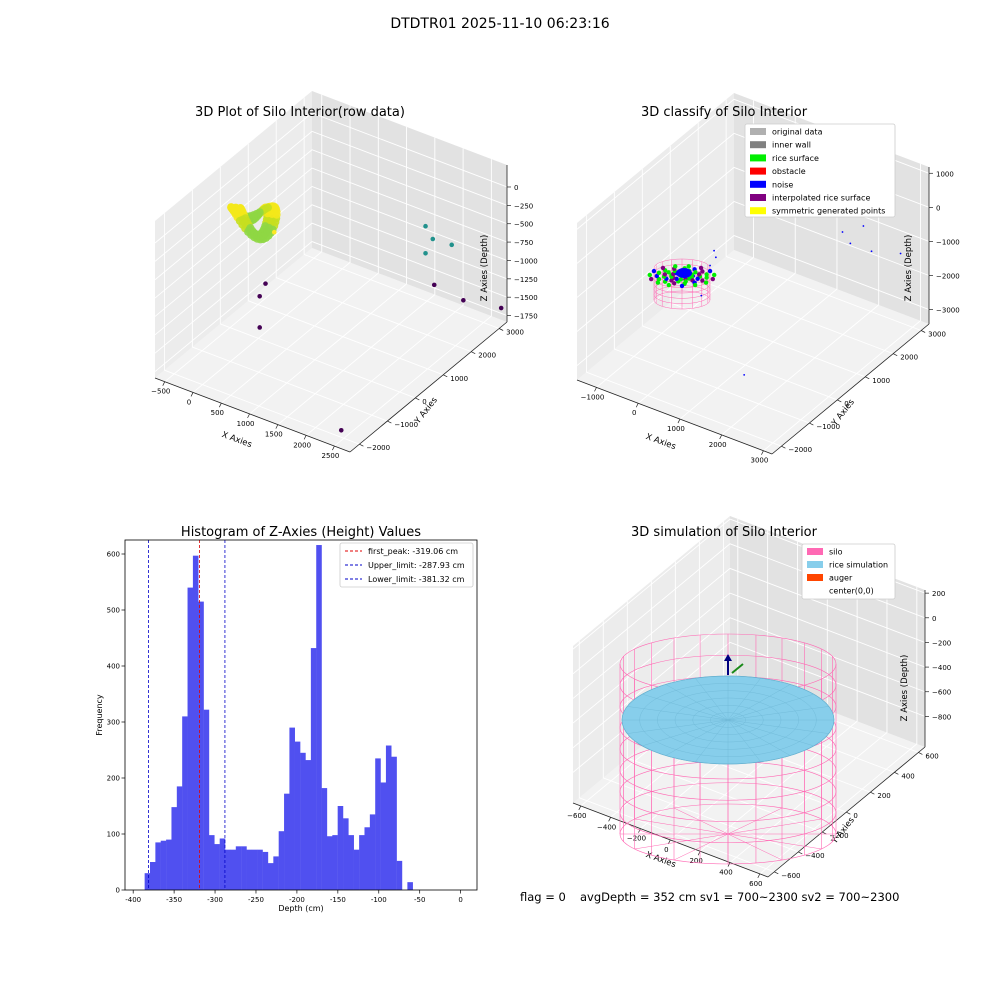 Image resolution: width=1000 pixels, height=1000 pixels. I want to click on p3-xtick-label: -250, so click(256, 900).